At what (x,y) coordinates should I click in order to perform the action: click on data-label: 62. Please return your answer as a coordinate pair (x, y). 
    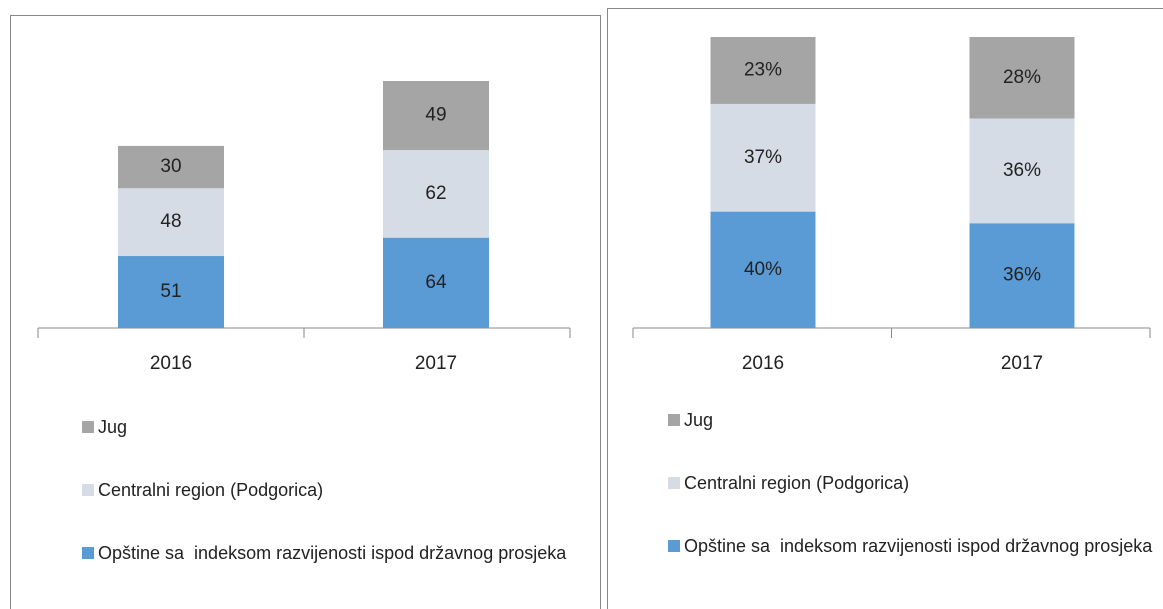
    Looking at the image, I should click on (435, 193).